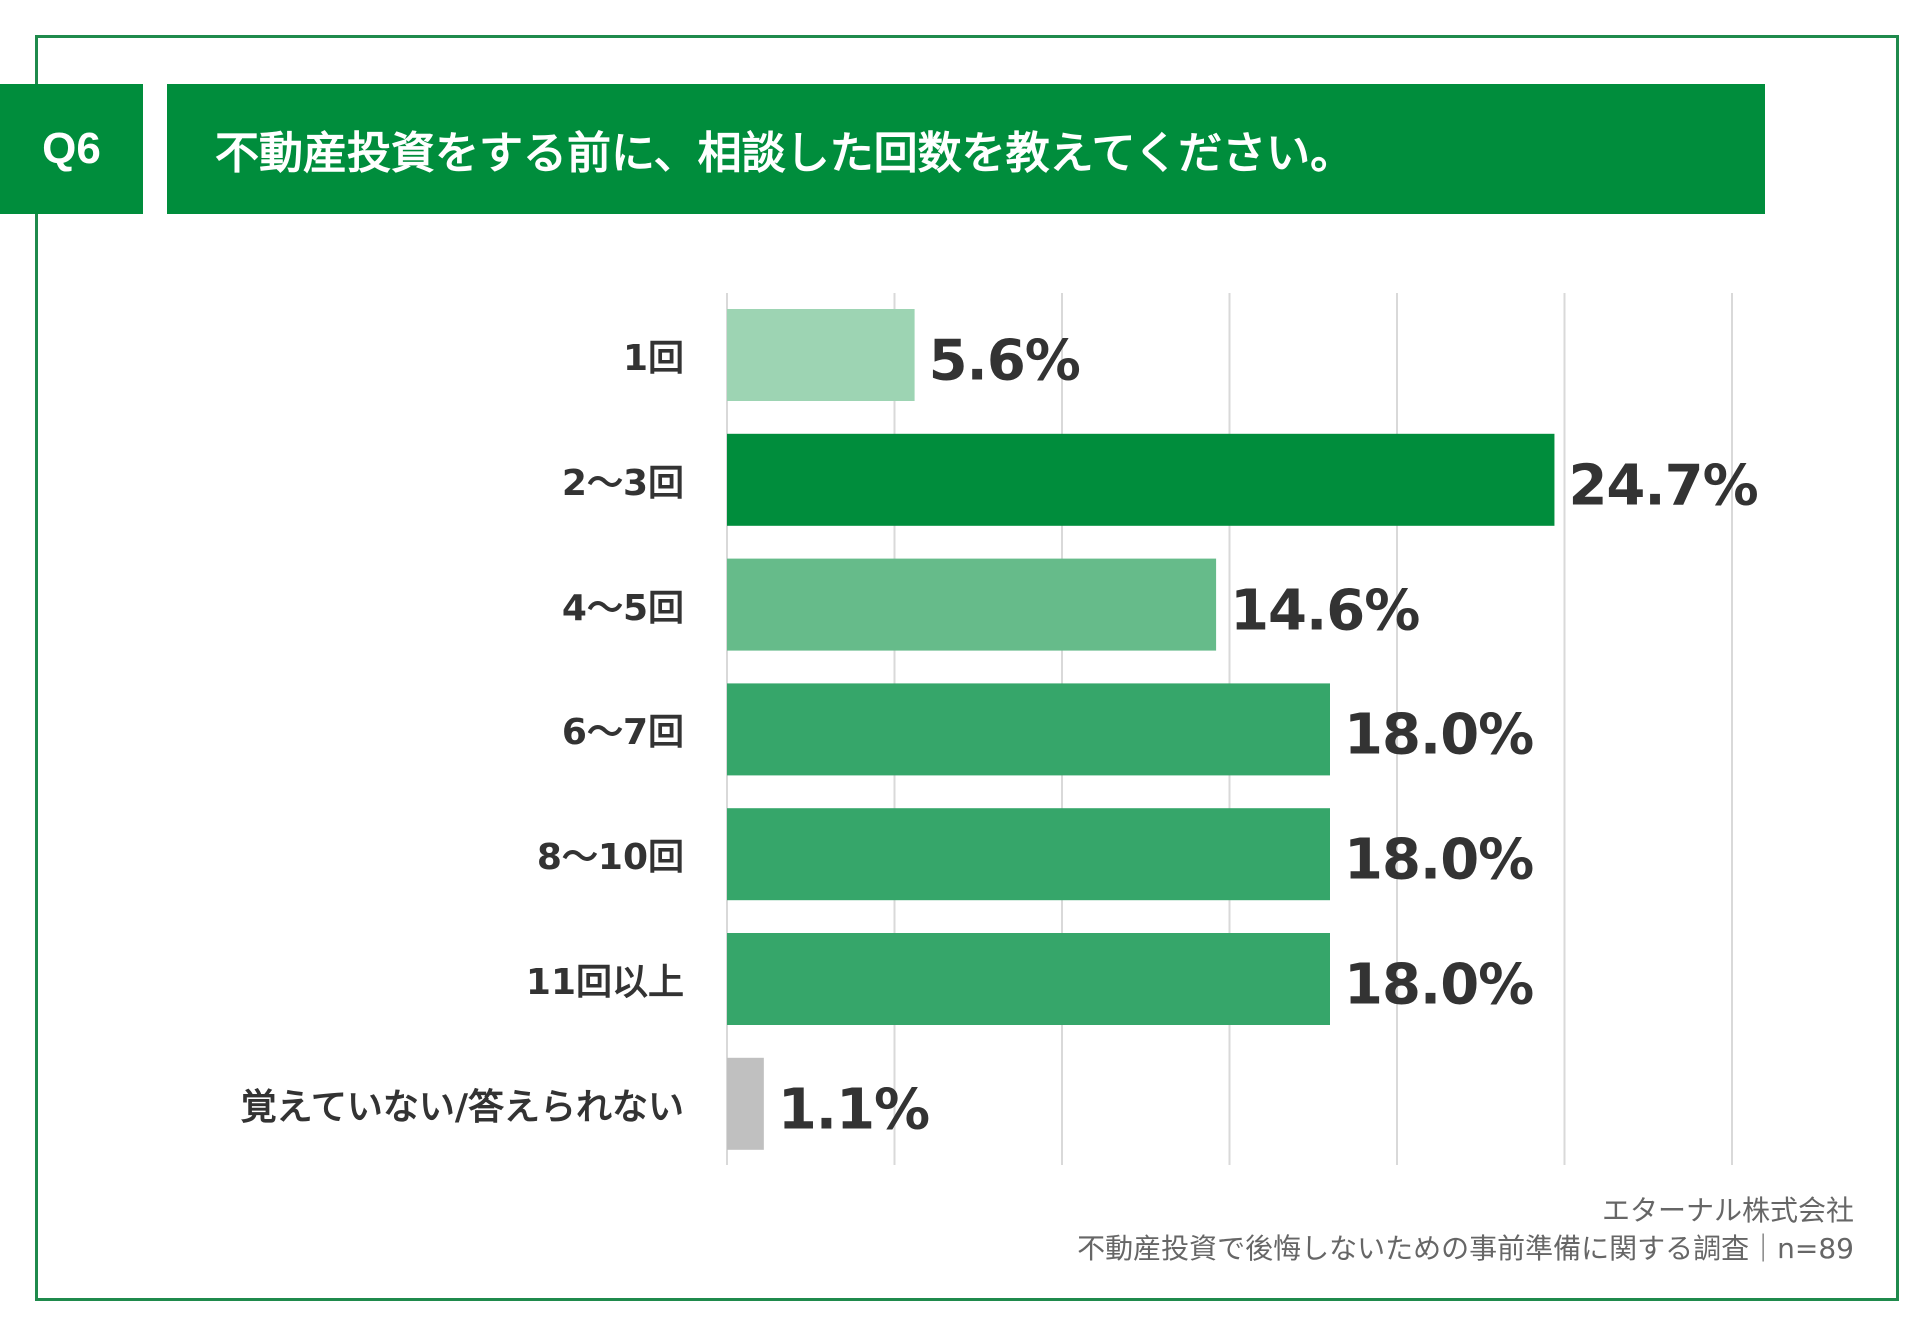 The image size is (1920, 1329). Describe the element at coordinates (1465, 1248) in the screenshot. I see `survey-name: 不動産投資で後悔しないための事前準備に関する調査｜n=89` at that location.